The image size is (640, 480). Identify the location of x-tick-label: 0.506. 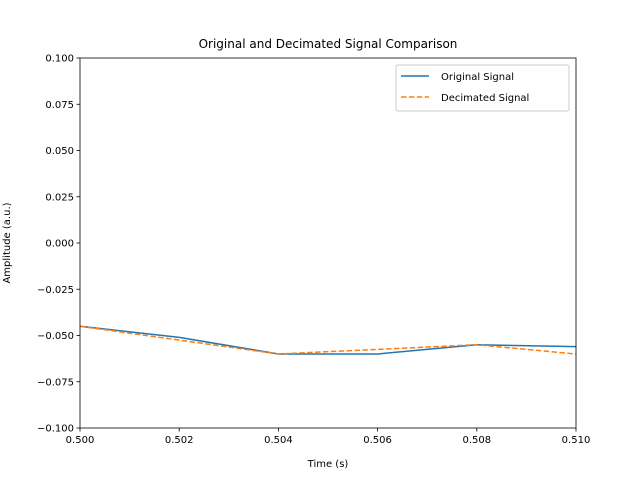
(377, 440).